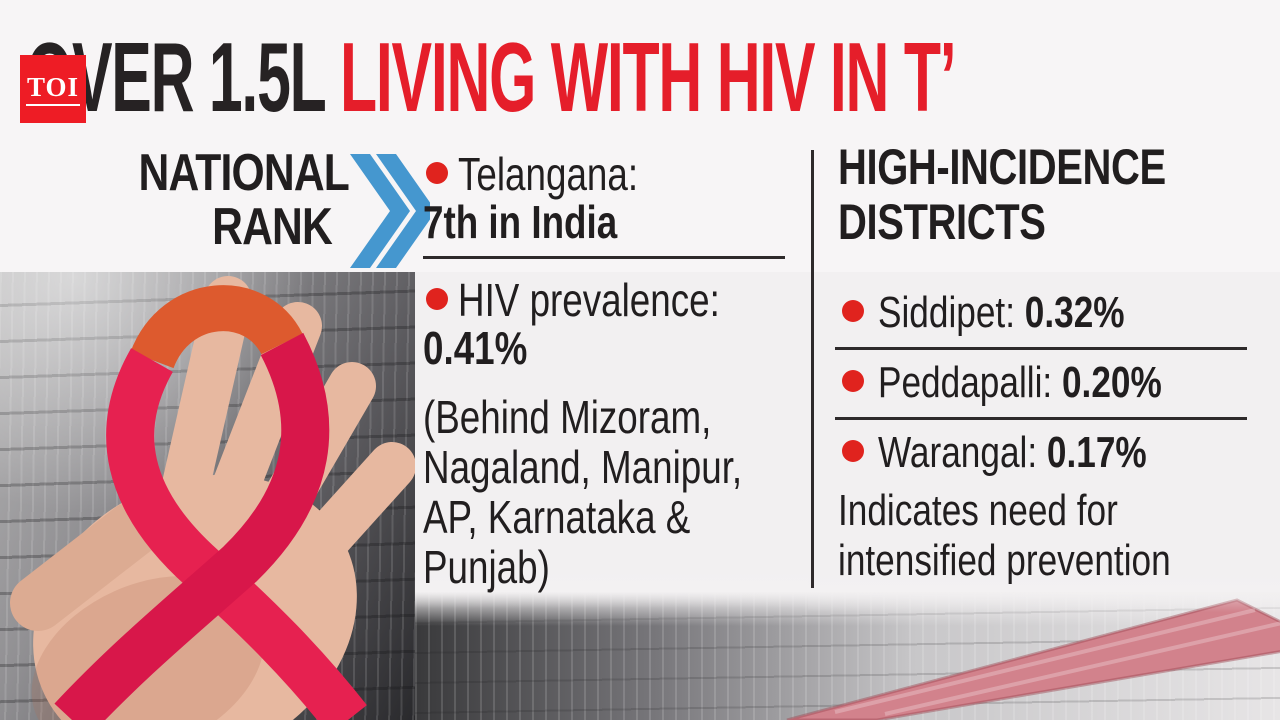 This screenshot has height=720, width=1280. What do you see at coordinates (475, 348) in the screenshot?
I see `stat-prevalence-value: 0.41%` at bounding box center [475, 348].